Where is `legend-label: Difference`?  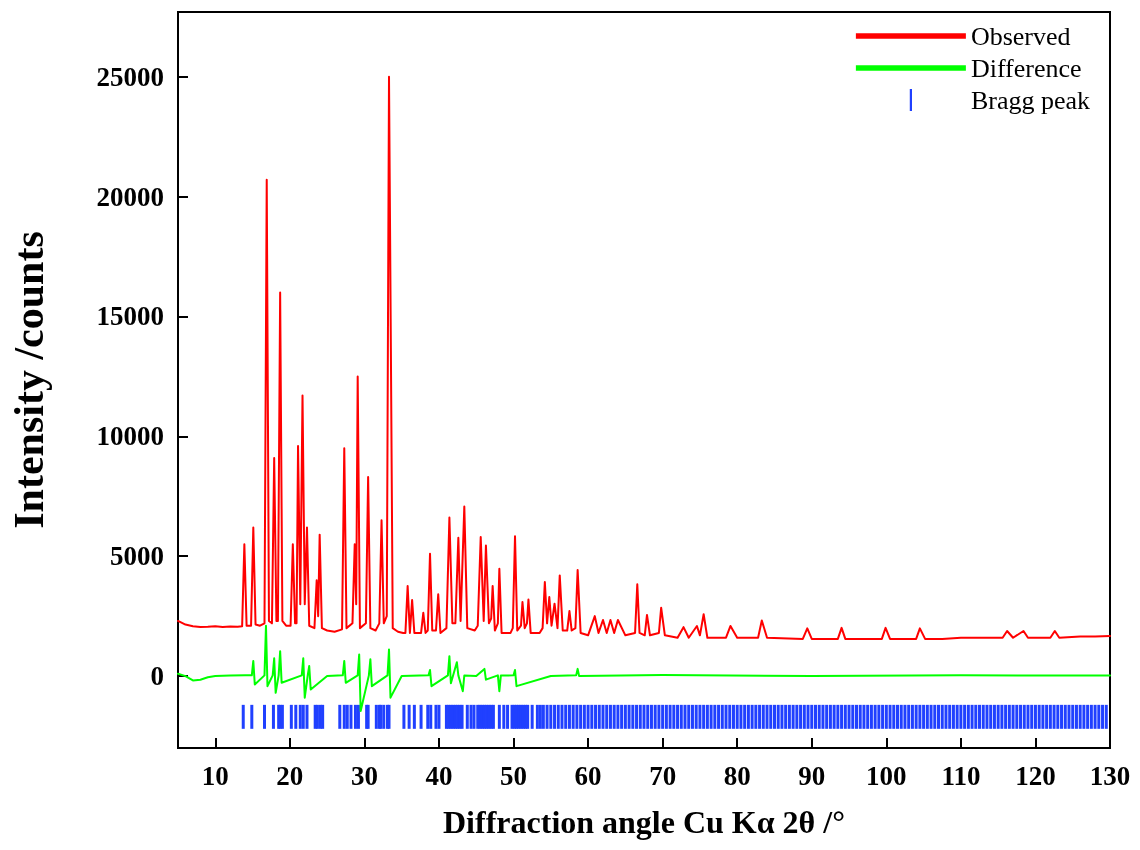 legend-label: Difference is located at coordinates (1026, 68).